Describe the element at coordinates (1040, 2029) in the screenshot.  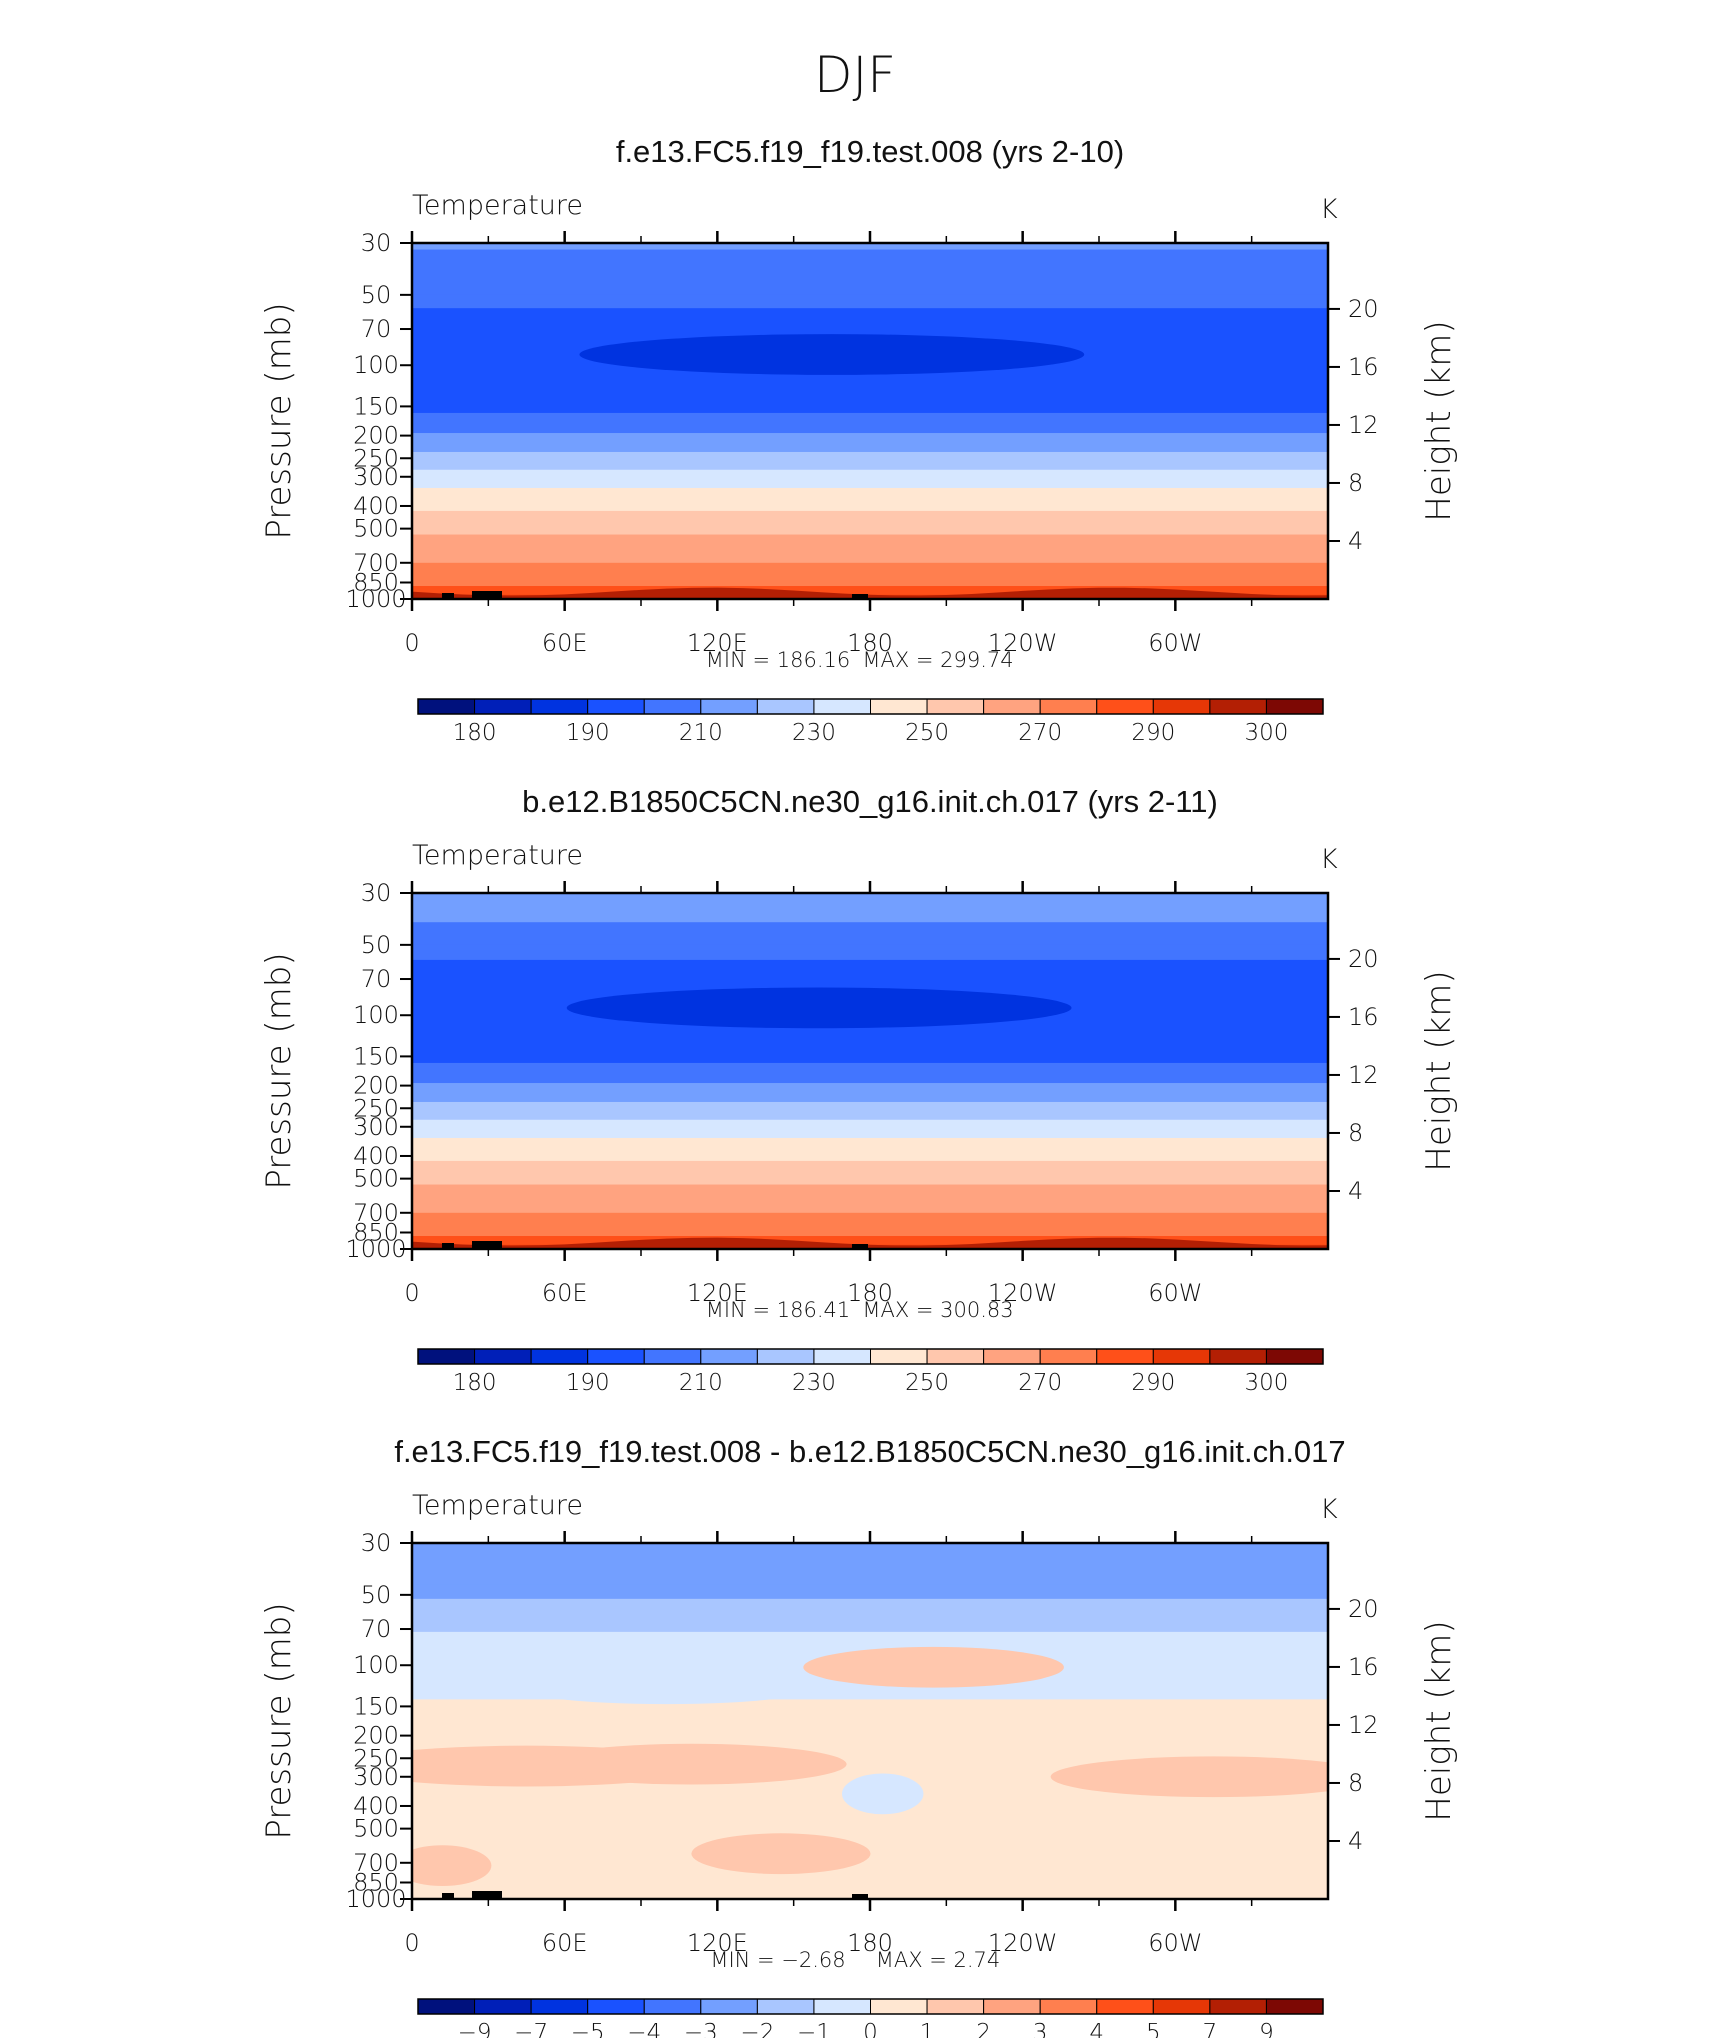
I see `colorbar-label: 3` at that location.